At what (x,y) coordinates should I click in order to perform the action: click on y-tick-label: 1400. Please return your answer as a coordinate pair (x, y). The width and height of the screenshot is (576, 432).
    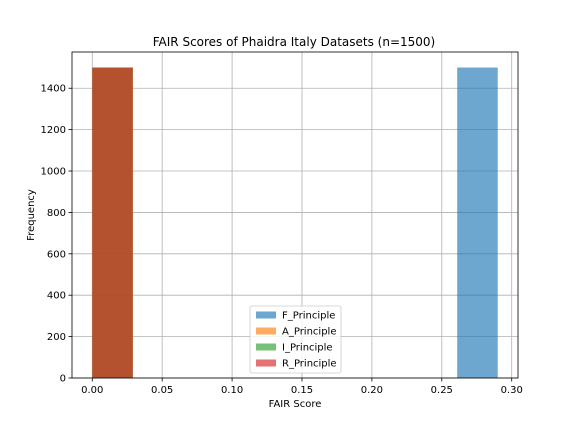
    Looking at the image, I should click on (53, 89).